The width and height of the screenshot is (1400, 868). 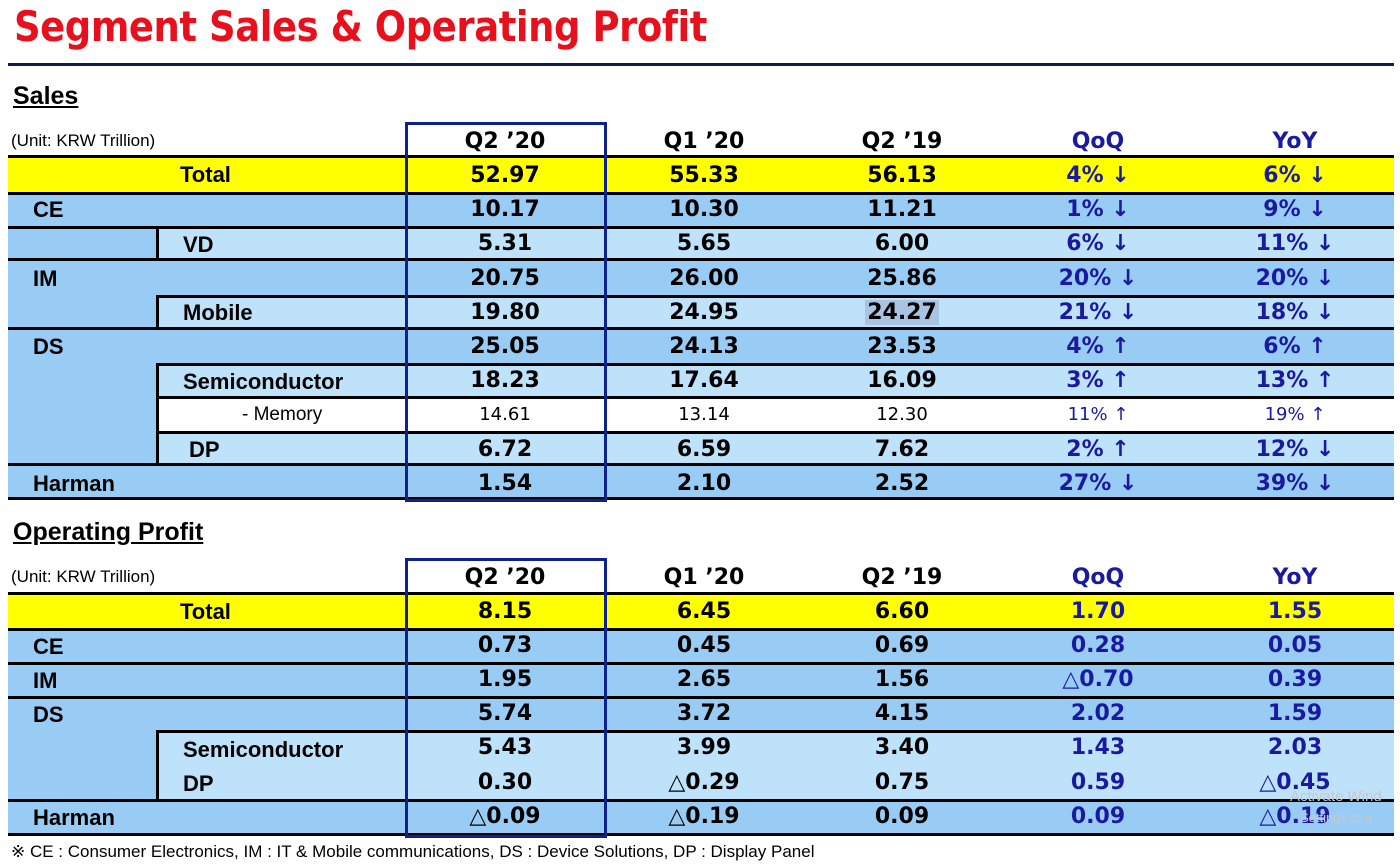 I want to click on cell-value: 2.52, so click(x=902, y=483).